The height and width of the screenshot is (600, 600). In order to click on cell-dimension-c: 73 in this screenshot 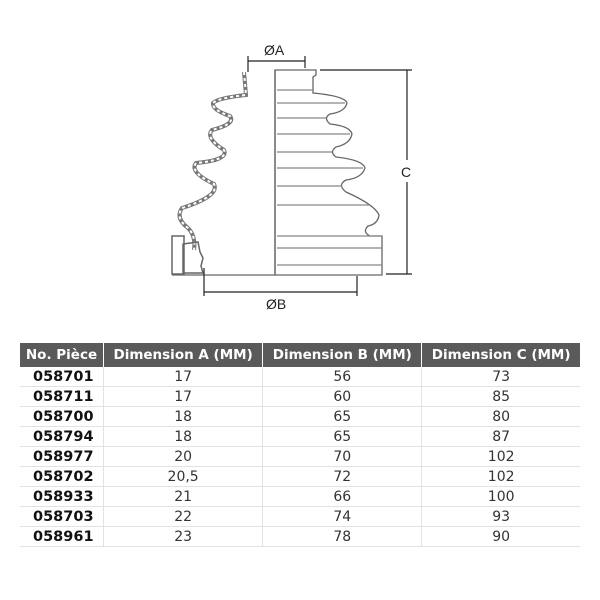, I will do `click(500, 377)`.